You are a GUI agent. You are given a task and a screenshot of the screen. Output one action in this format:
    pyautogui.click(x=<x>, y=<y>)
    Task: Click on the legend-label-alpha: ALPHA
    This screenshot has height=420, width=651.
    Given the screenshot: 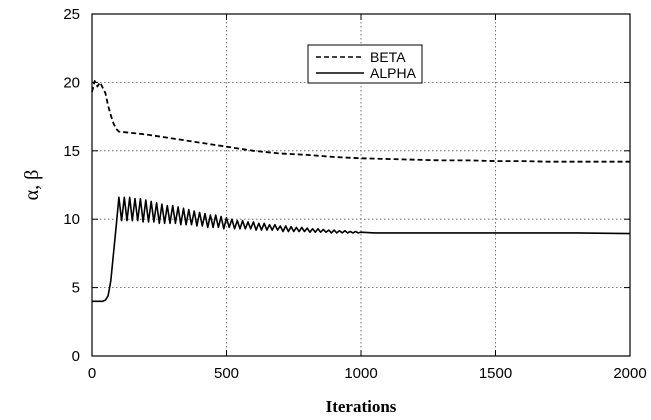 What is the action you would take?
    pyautogui.click(x=393, y=73)
    